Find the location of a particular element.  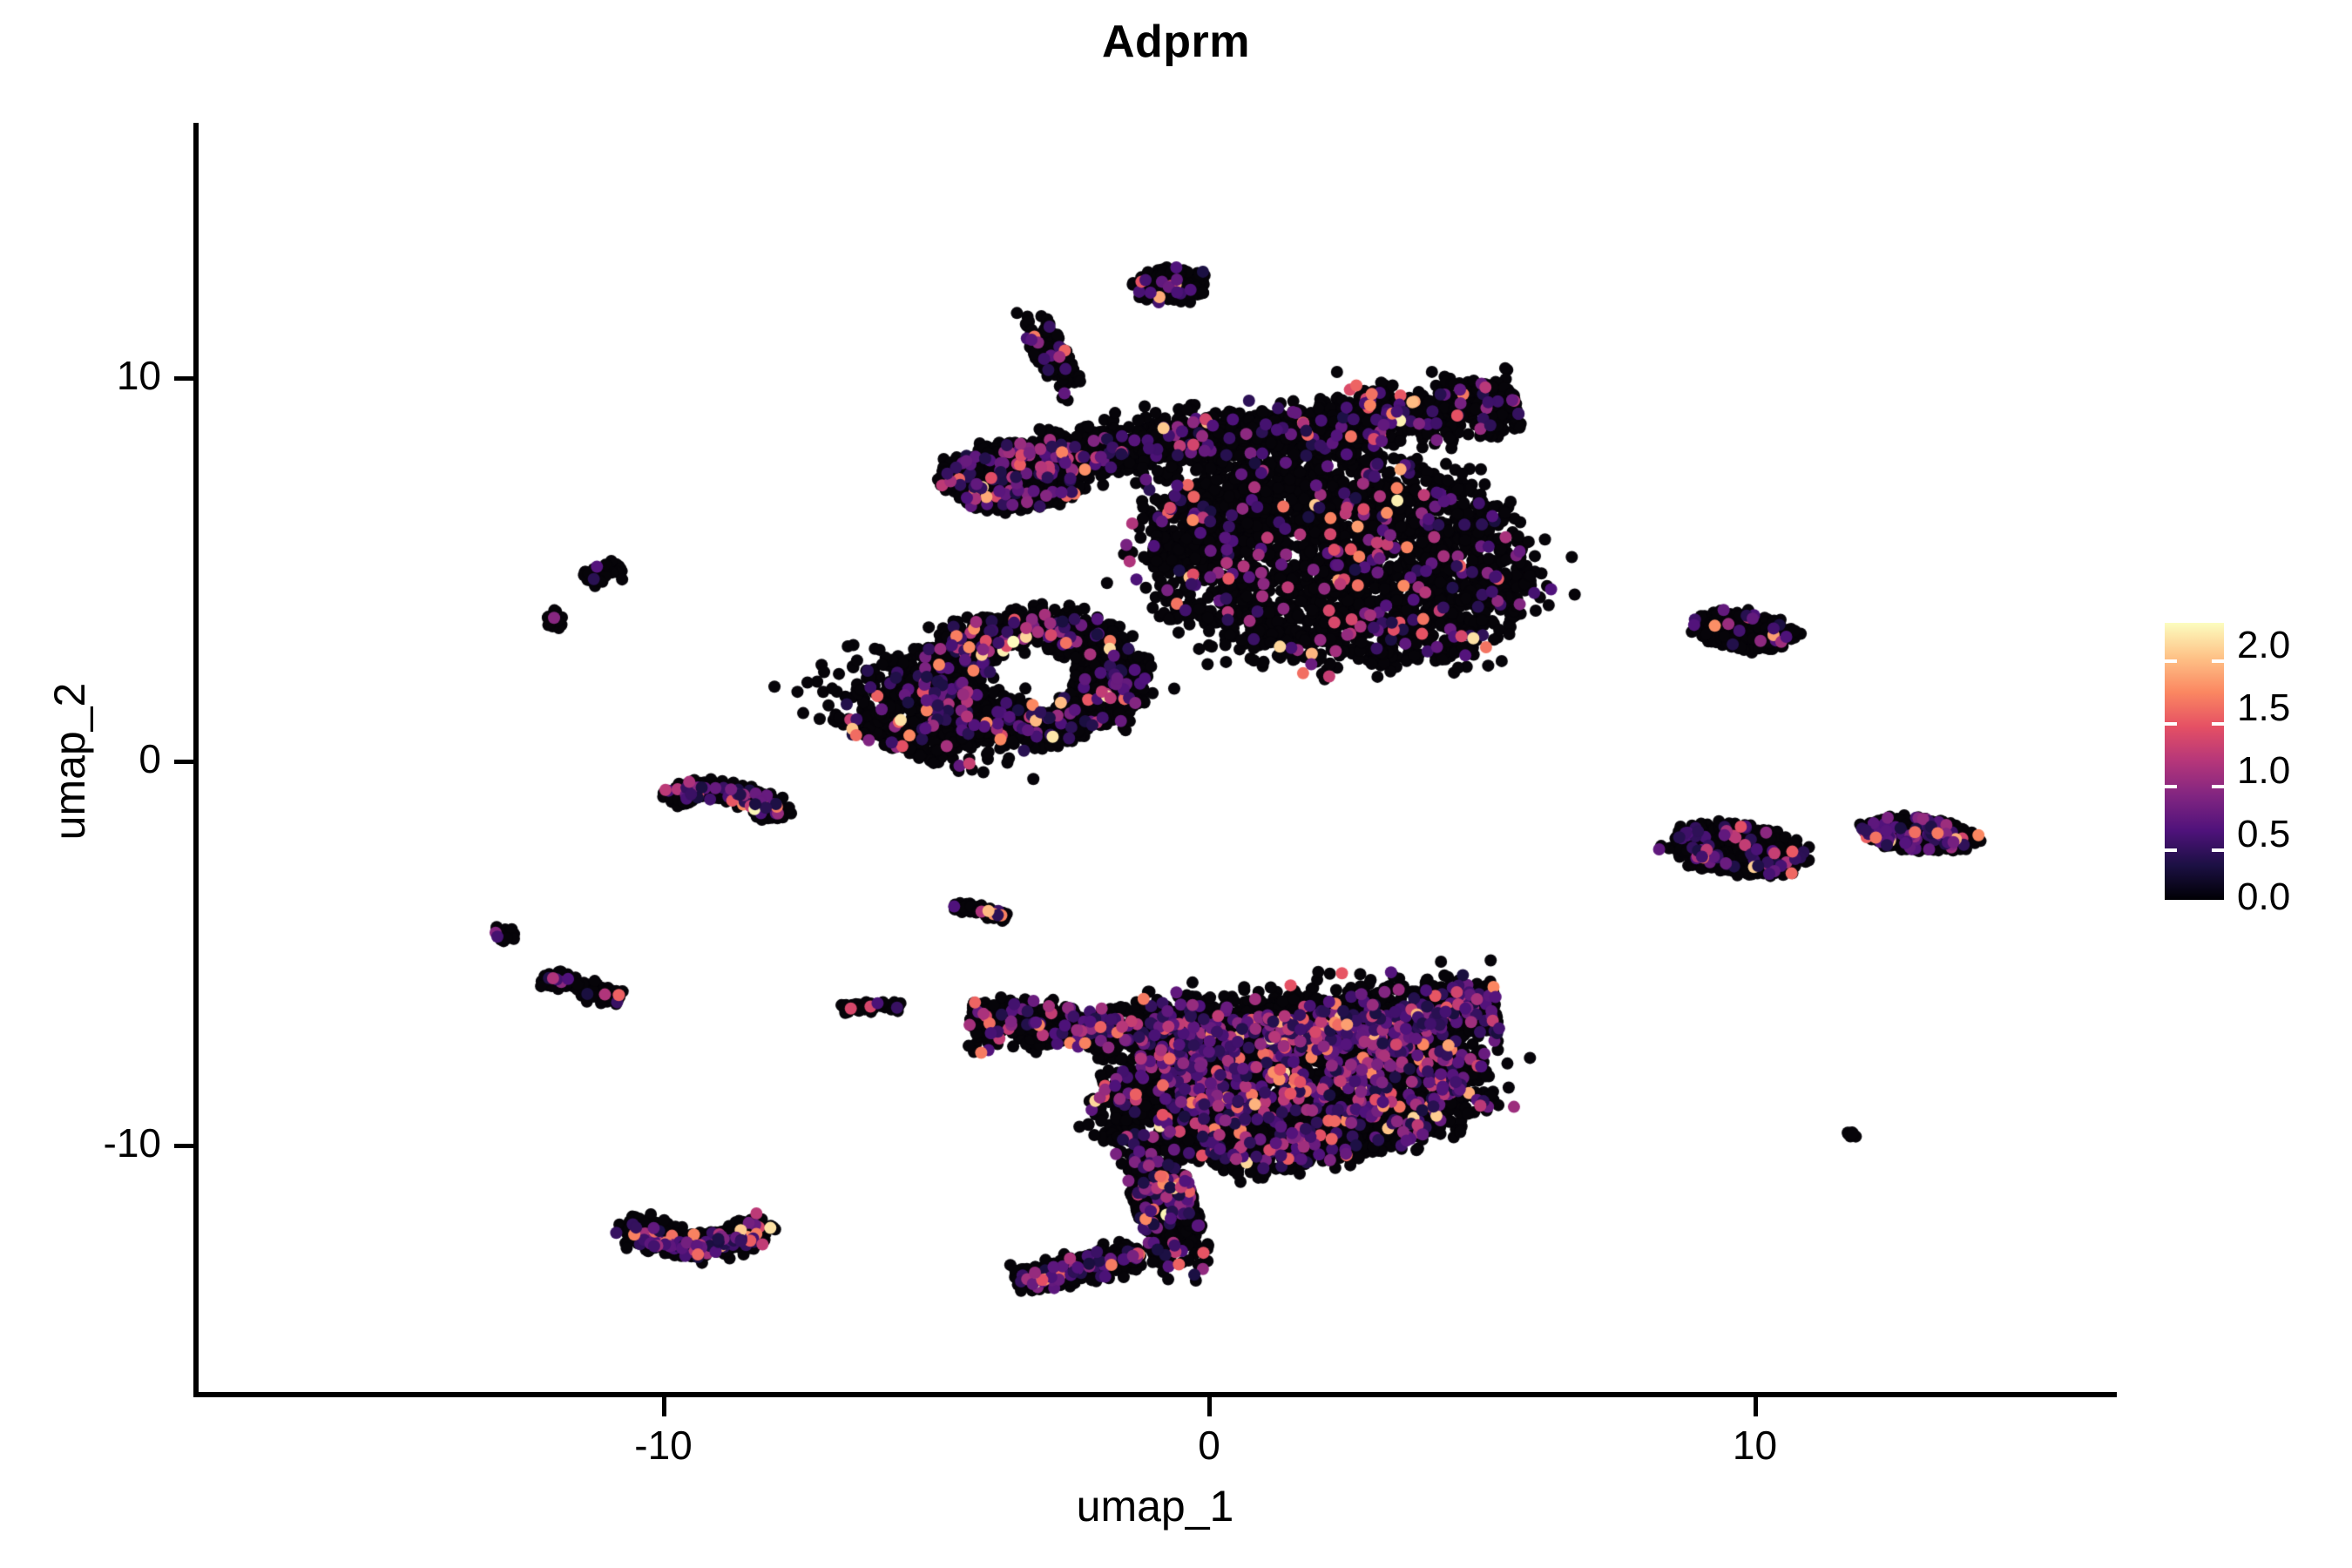

y-axis-line is located at coordinates (196, 759).